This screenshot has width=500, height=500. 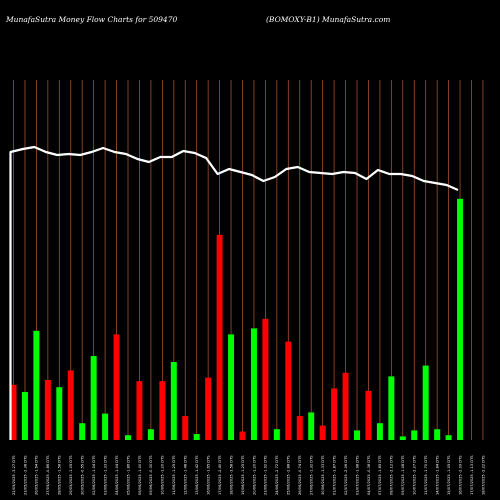 What do you see at coordinates (174, 475) in the screenshot?
I see `x-tick-label: 11/06/2025 -1.25 DTS` at bounding box center [174, 475].